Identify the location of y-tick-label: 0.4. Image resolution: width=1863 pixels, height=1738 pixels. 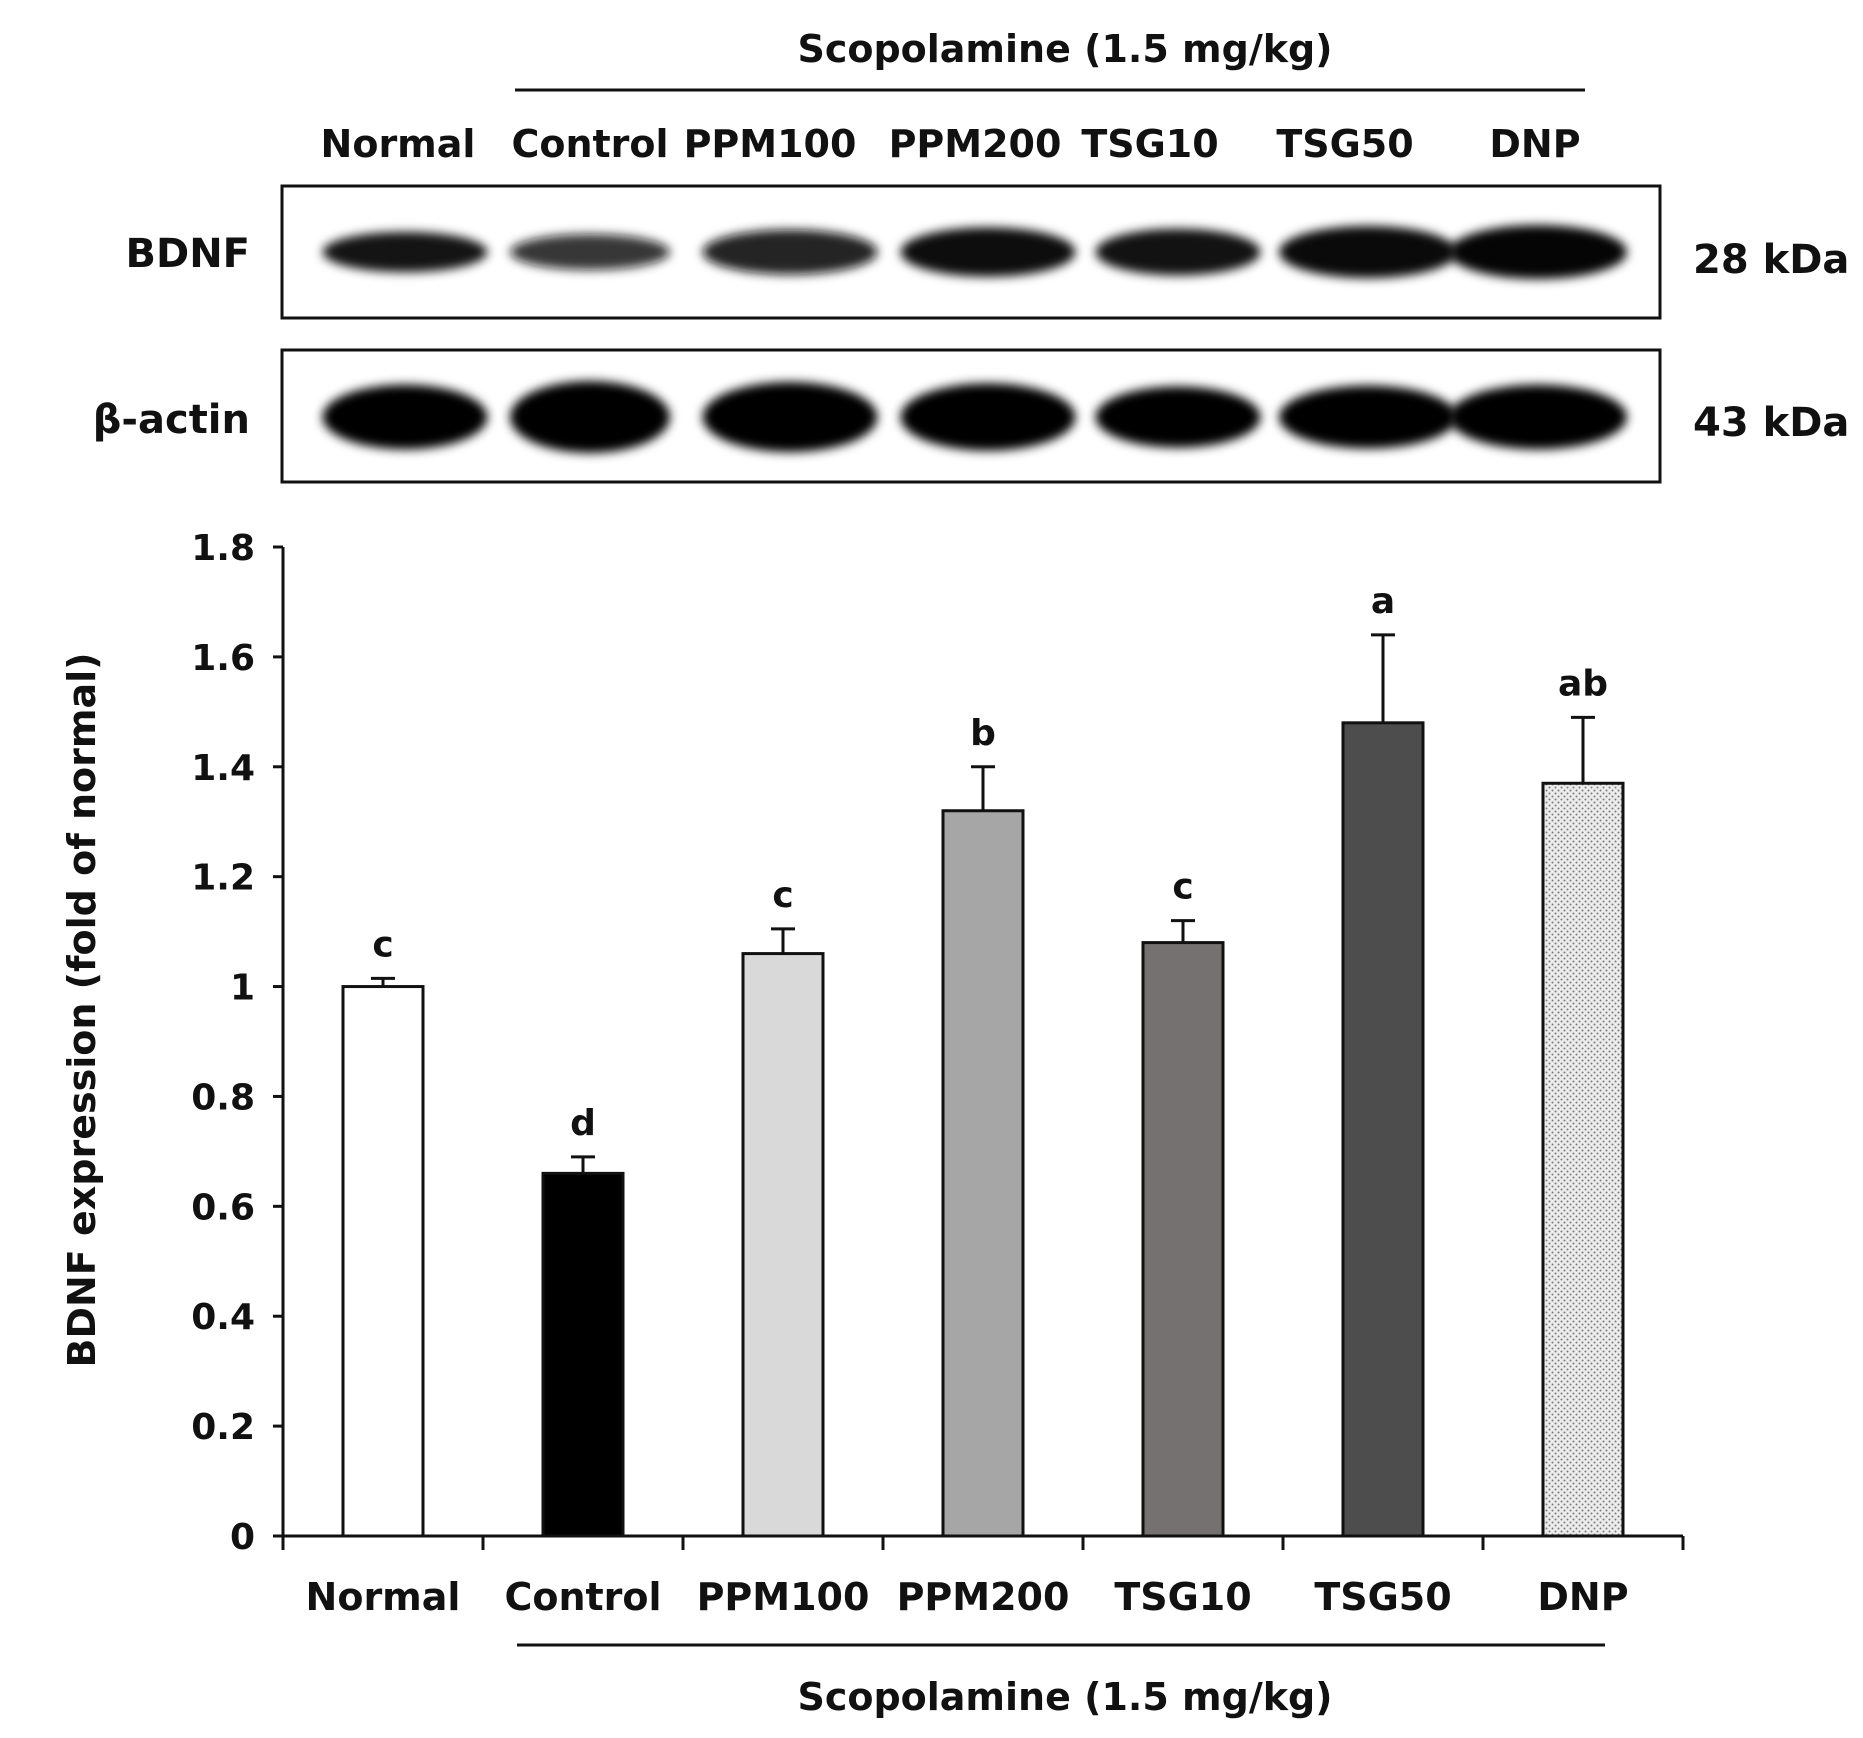
(223, 1317).